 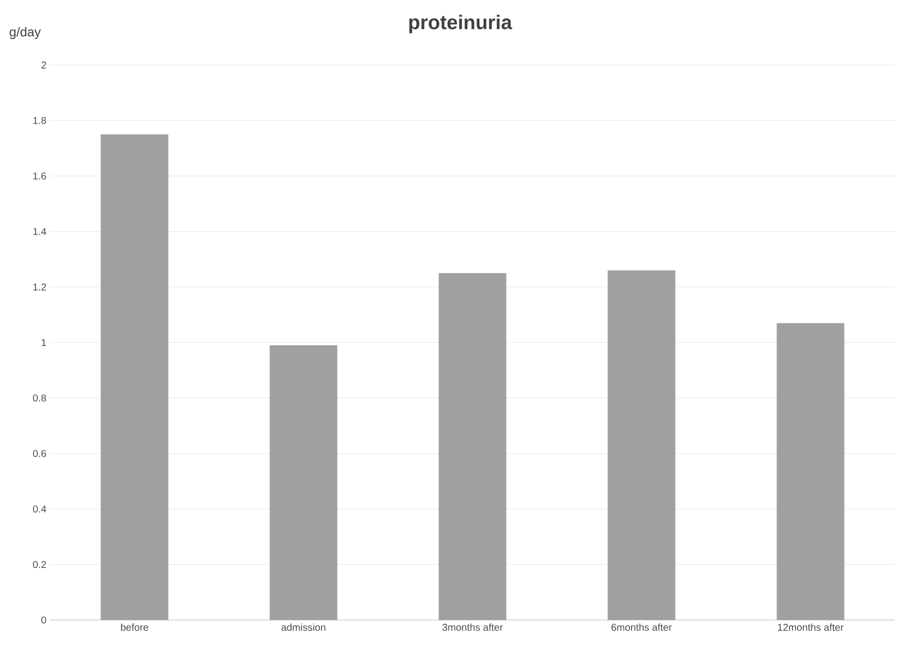 I want to click on x-tick-label: before, so click(x=134, y=627).